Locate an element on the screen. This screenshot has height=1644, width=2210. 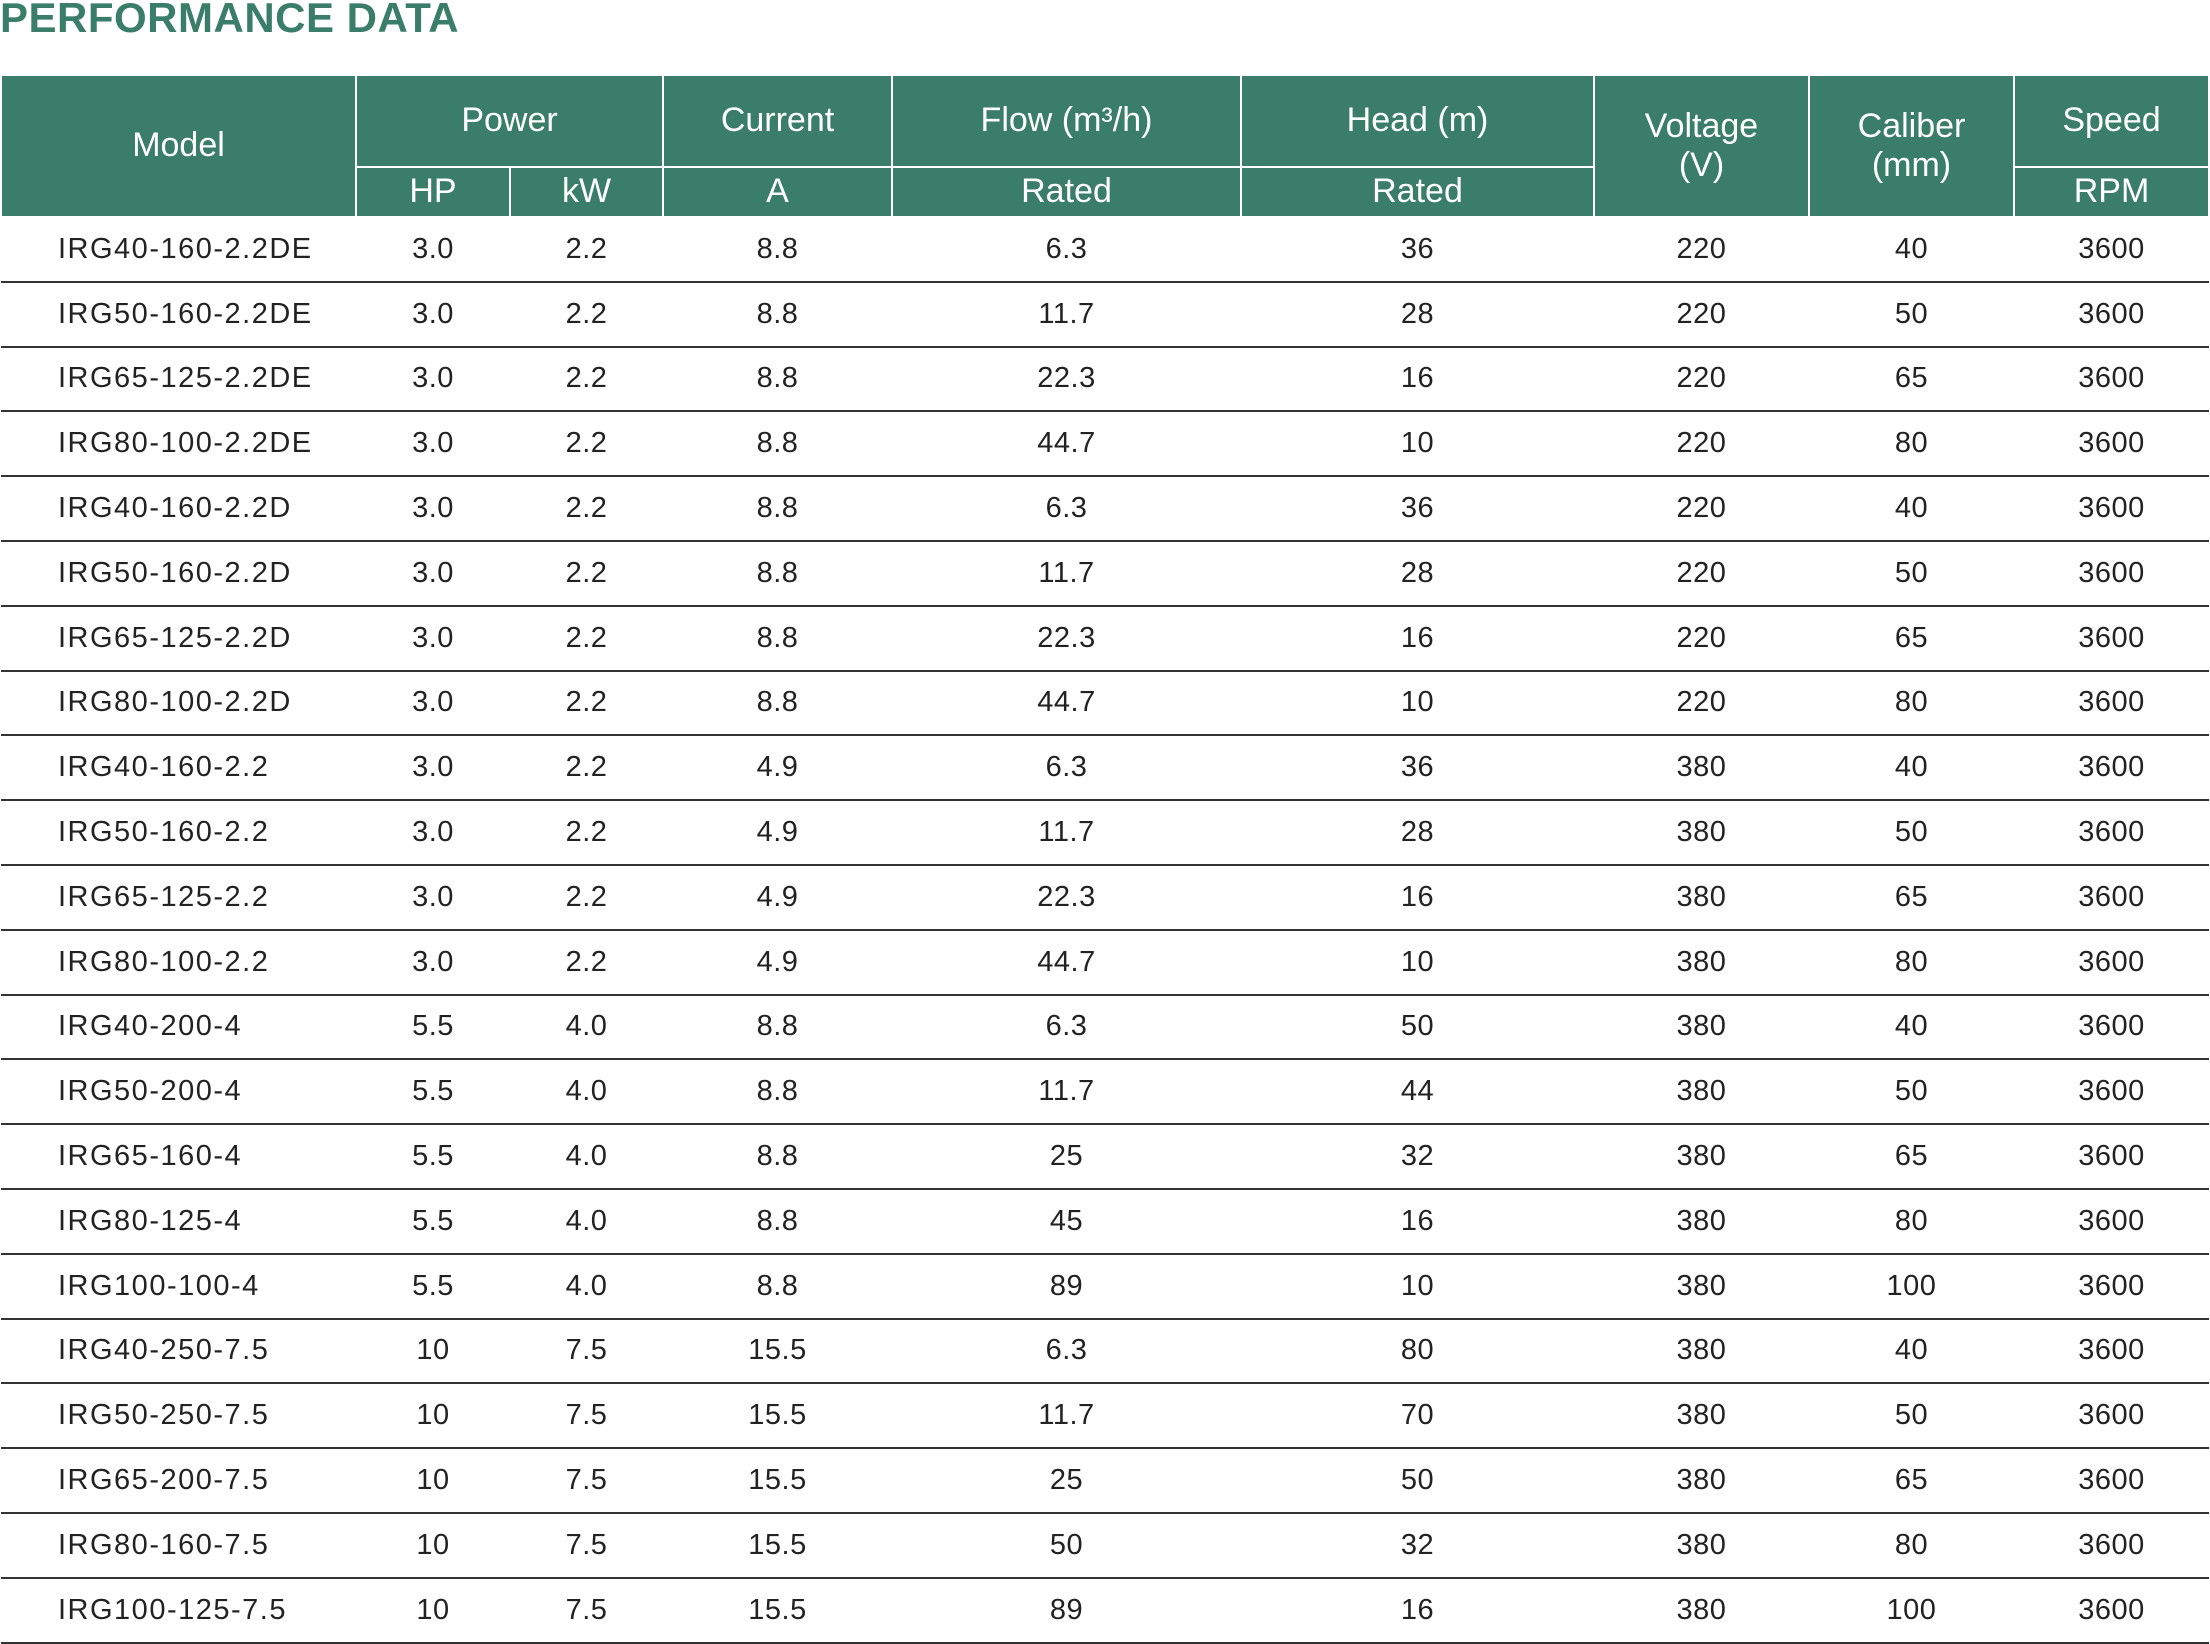
model-cell: IRG80-100-2.2D is located at coordinates (178, 703).